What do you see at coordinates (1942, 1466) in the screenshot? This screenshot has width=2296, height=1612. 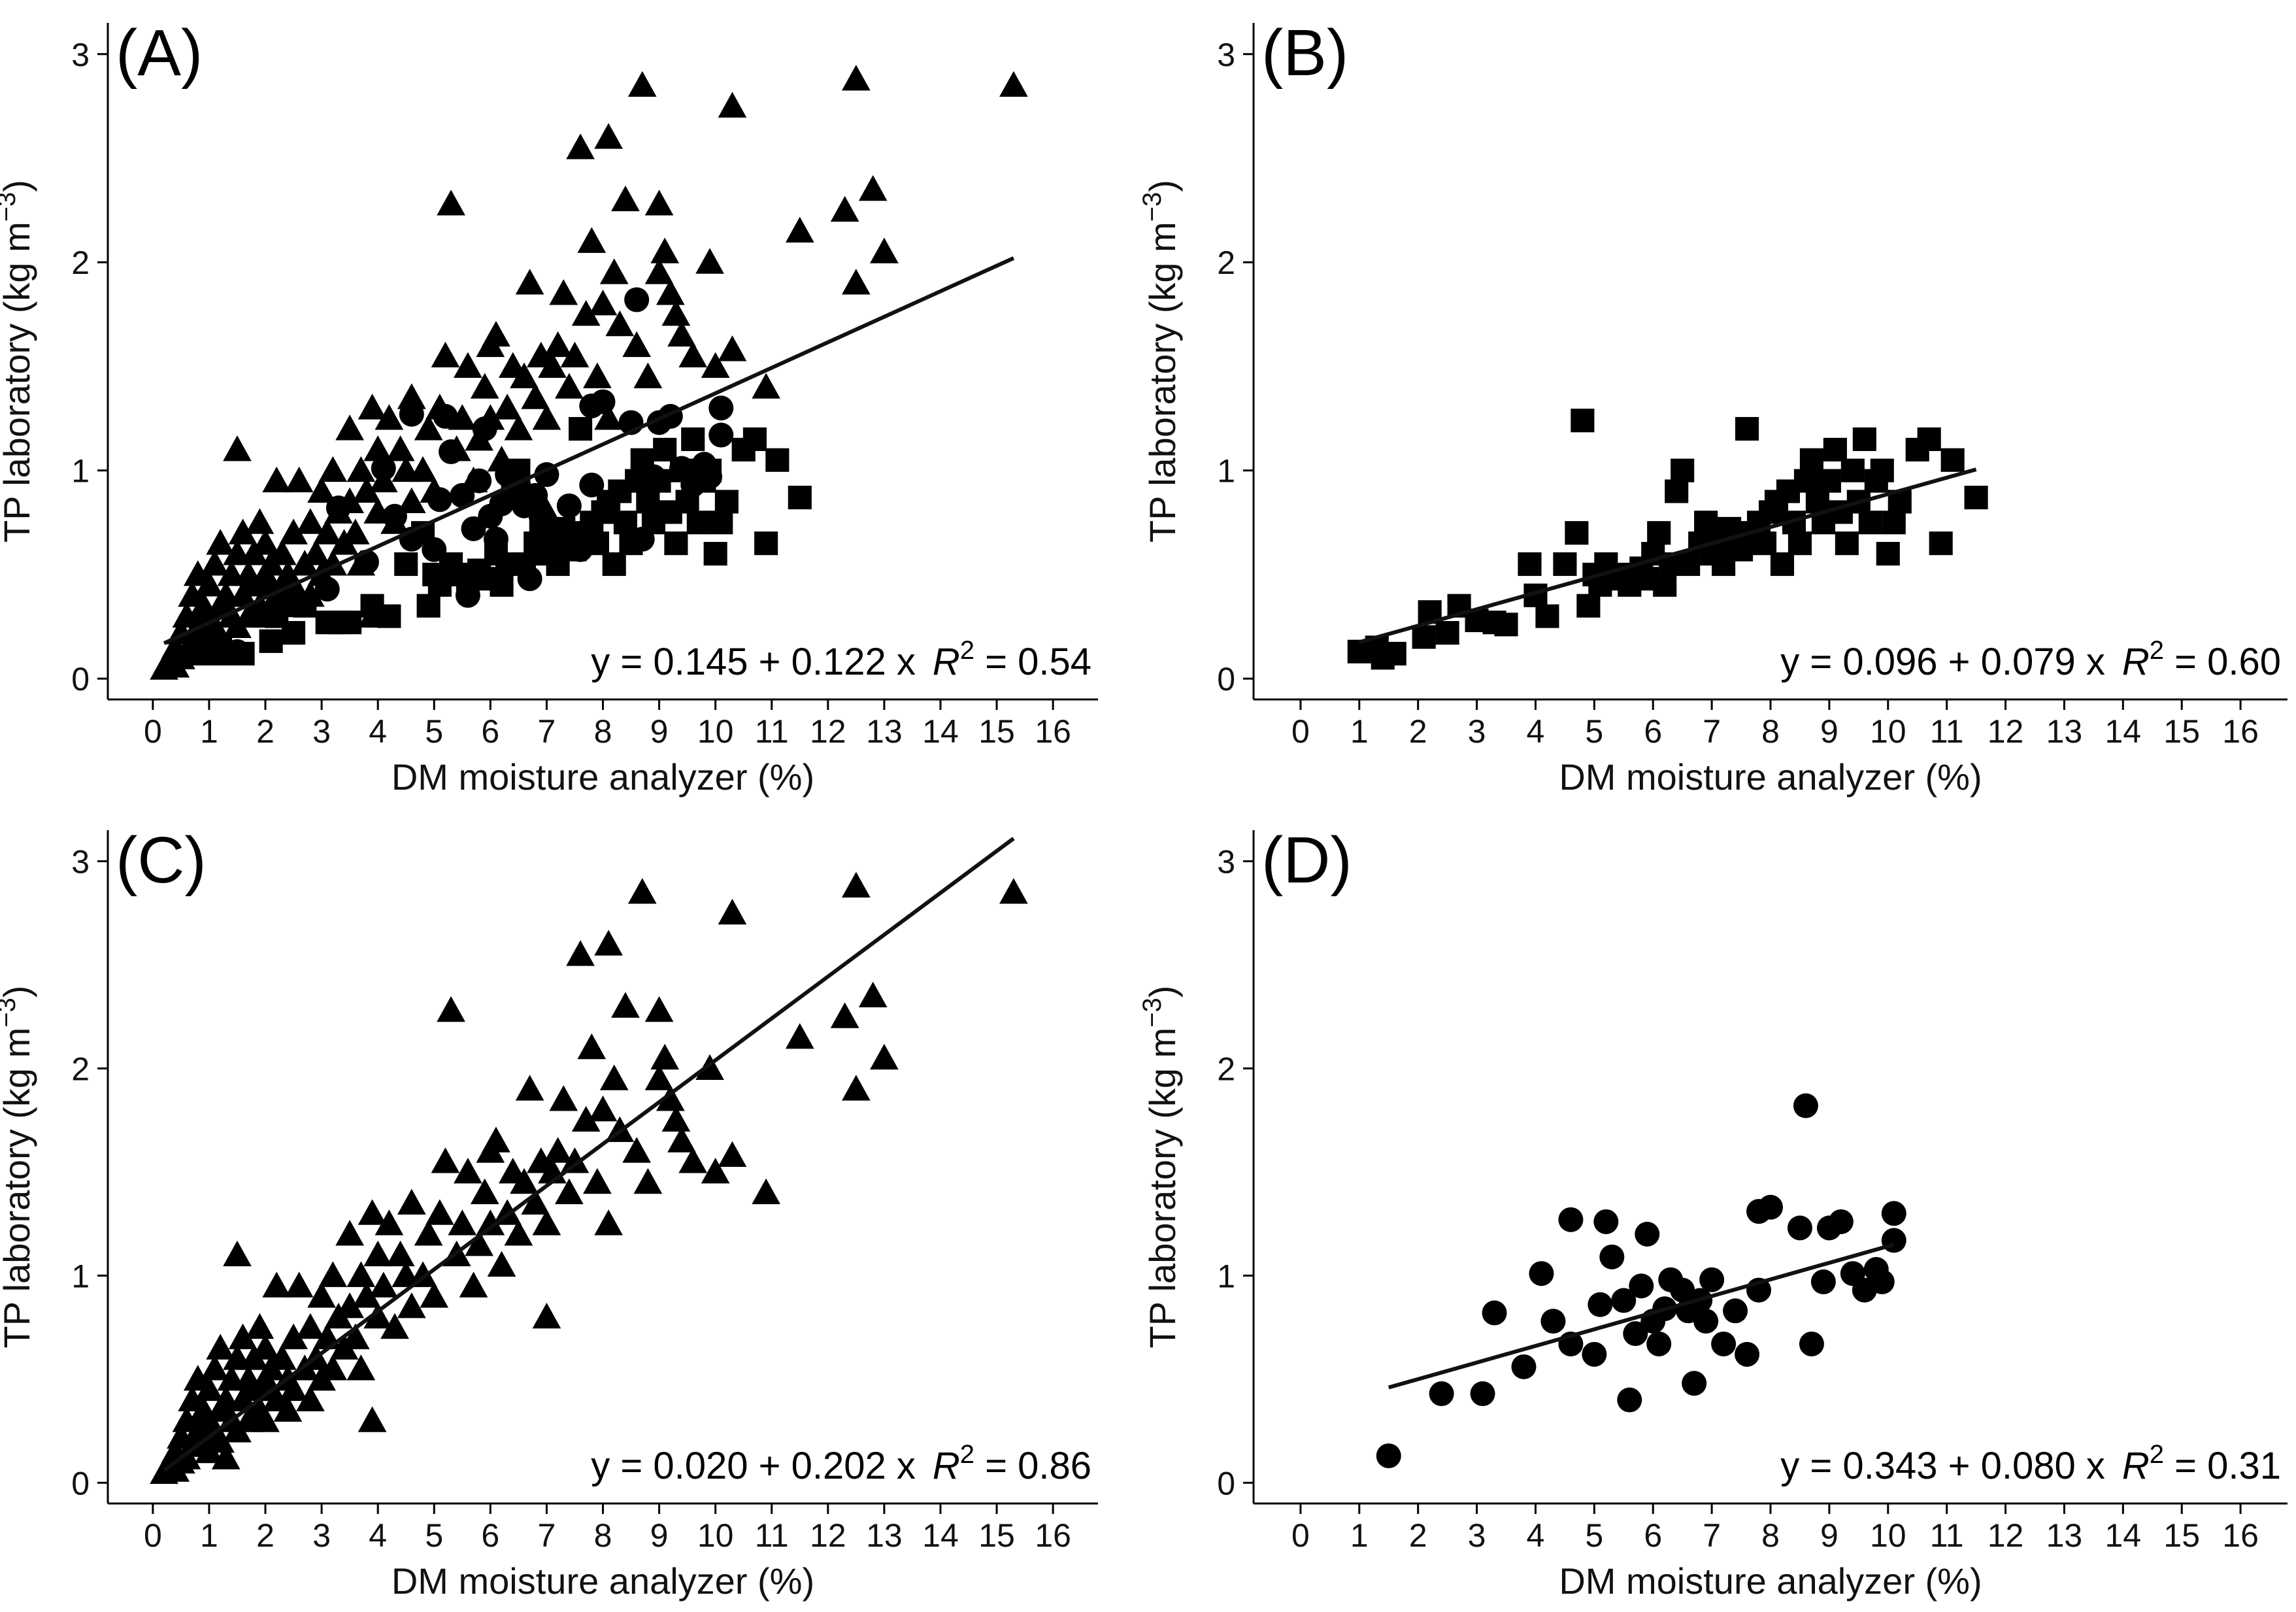 I see `equation-text: y = 0.343 + 0.080 x` at bounding box center [1942, 1466].